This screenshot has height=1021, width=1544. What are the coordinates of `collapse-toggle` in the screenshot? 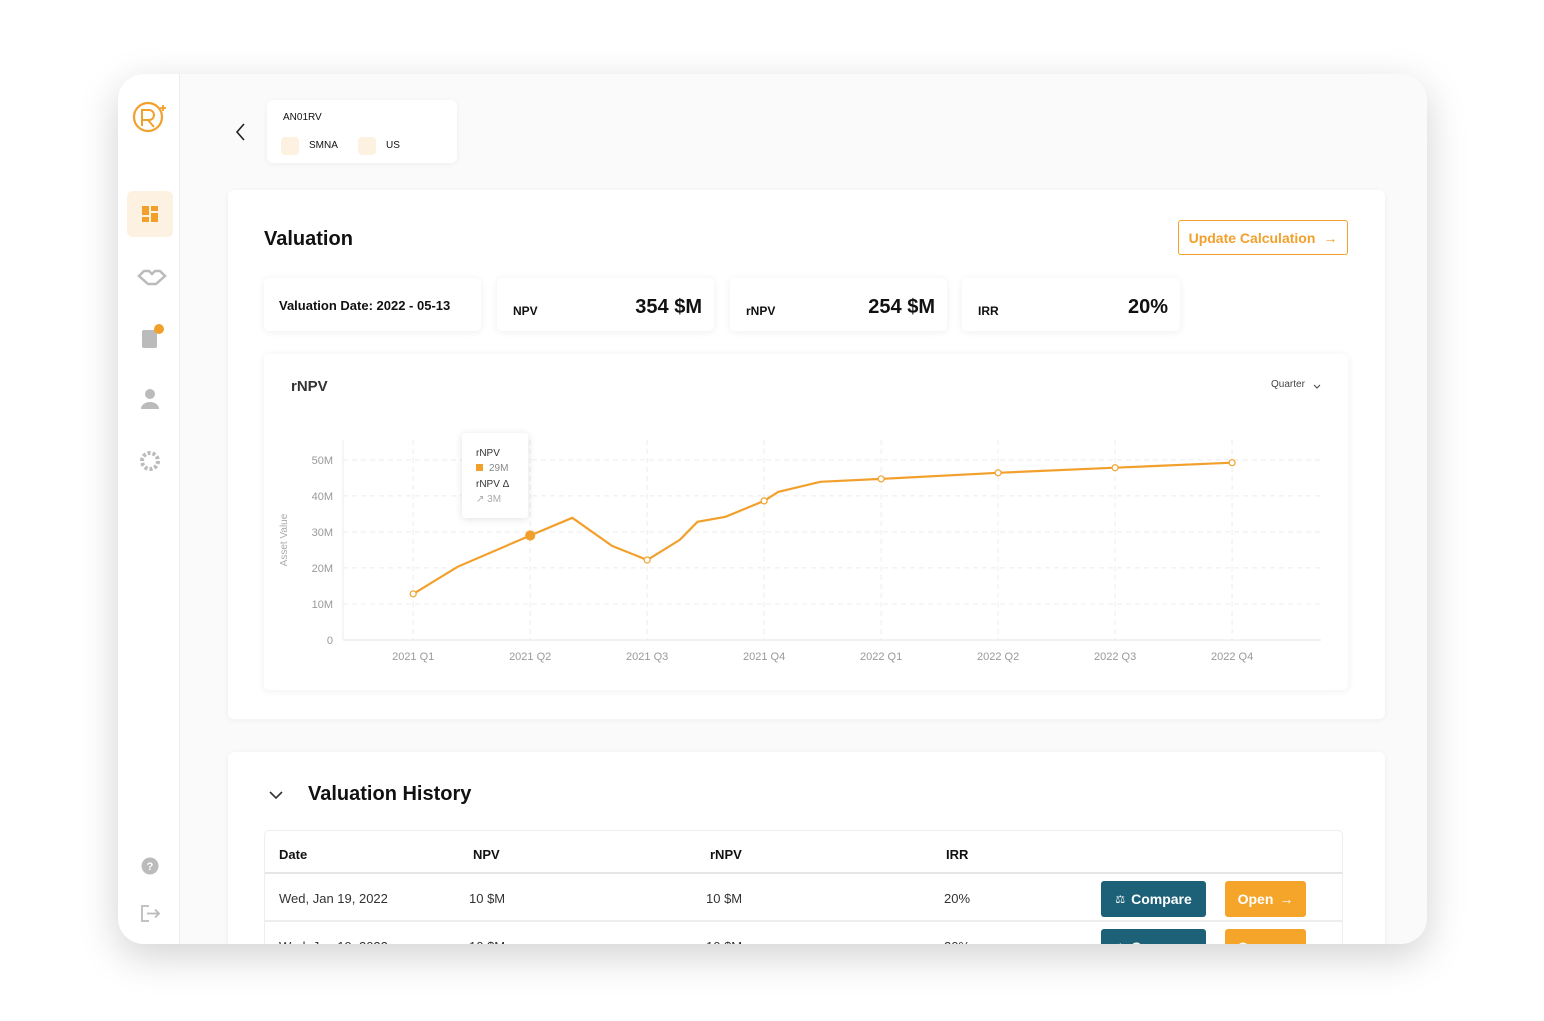 It's located at (276, 795).